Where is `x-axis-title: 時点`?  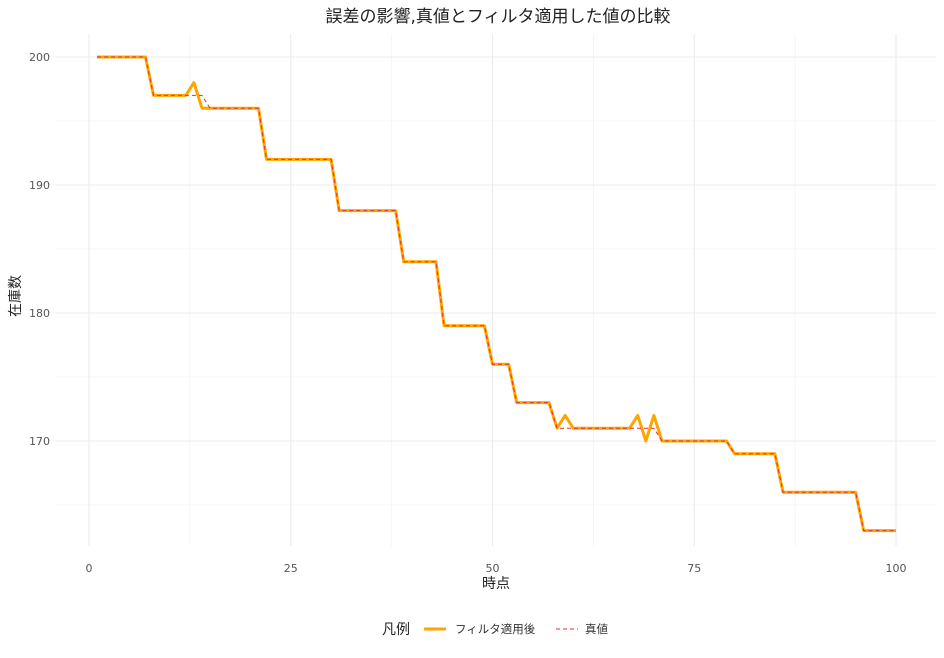
x-axis-title: 時点 is located at coordinates (496, 584).